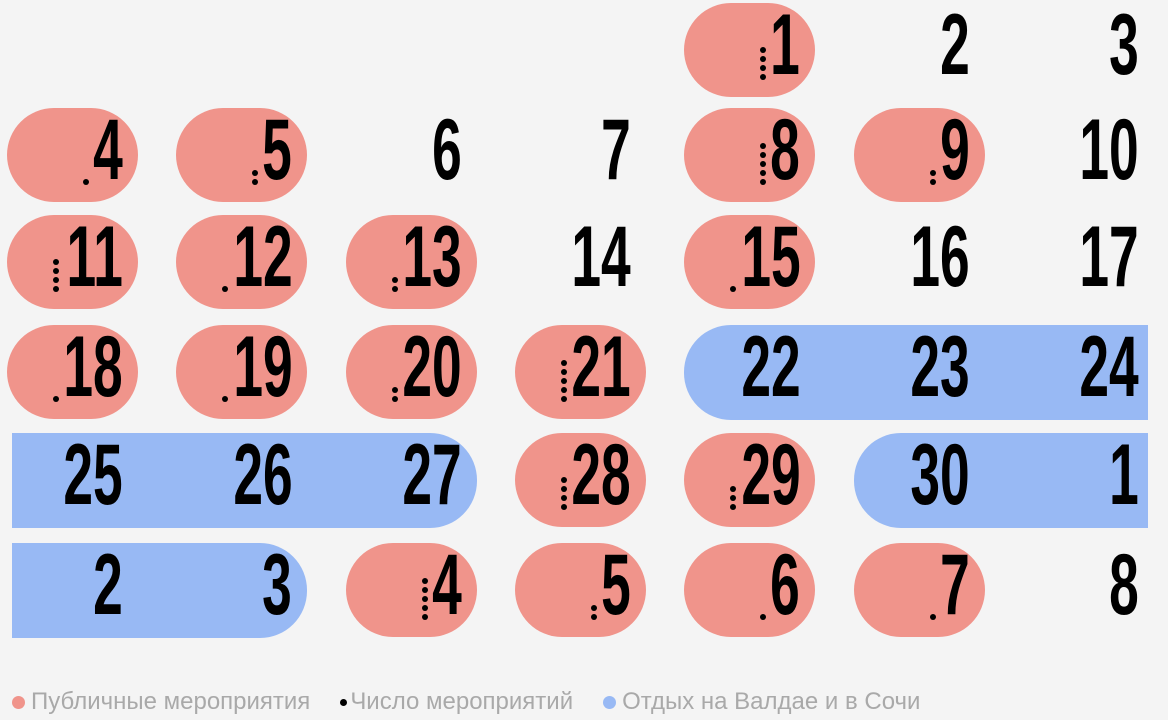 This screenshot has height=720, width=1168. Describe the element at coordinates (954, 150) in the screenshot. I see `day-number: 9` at that location.